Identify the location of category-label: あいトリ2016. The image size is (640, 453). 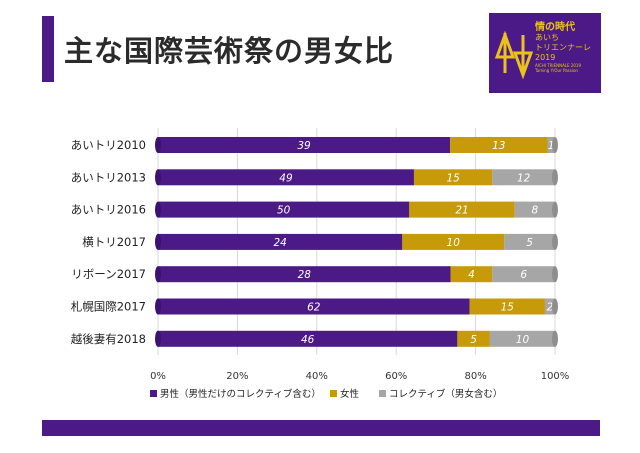
(108, 210).